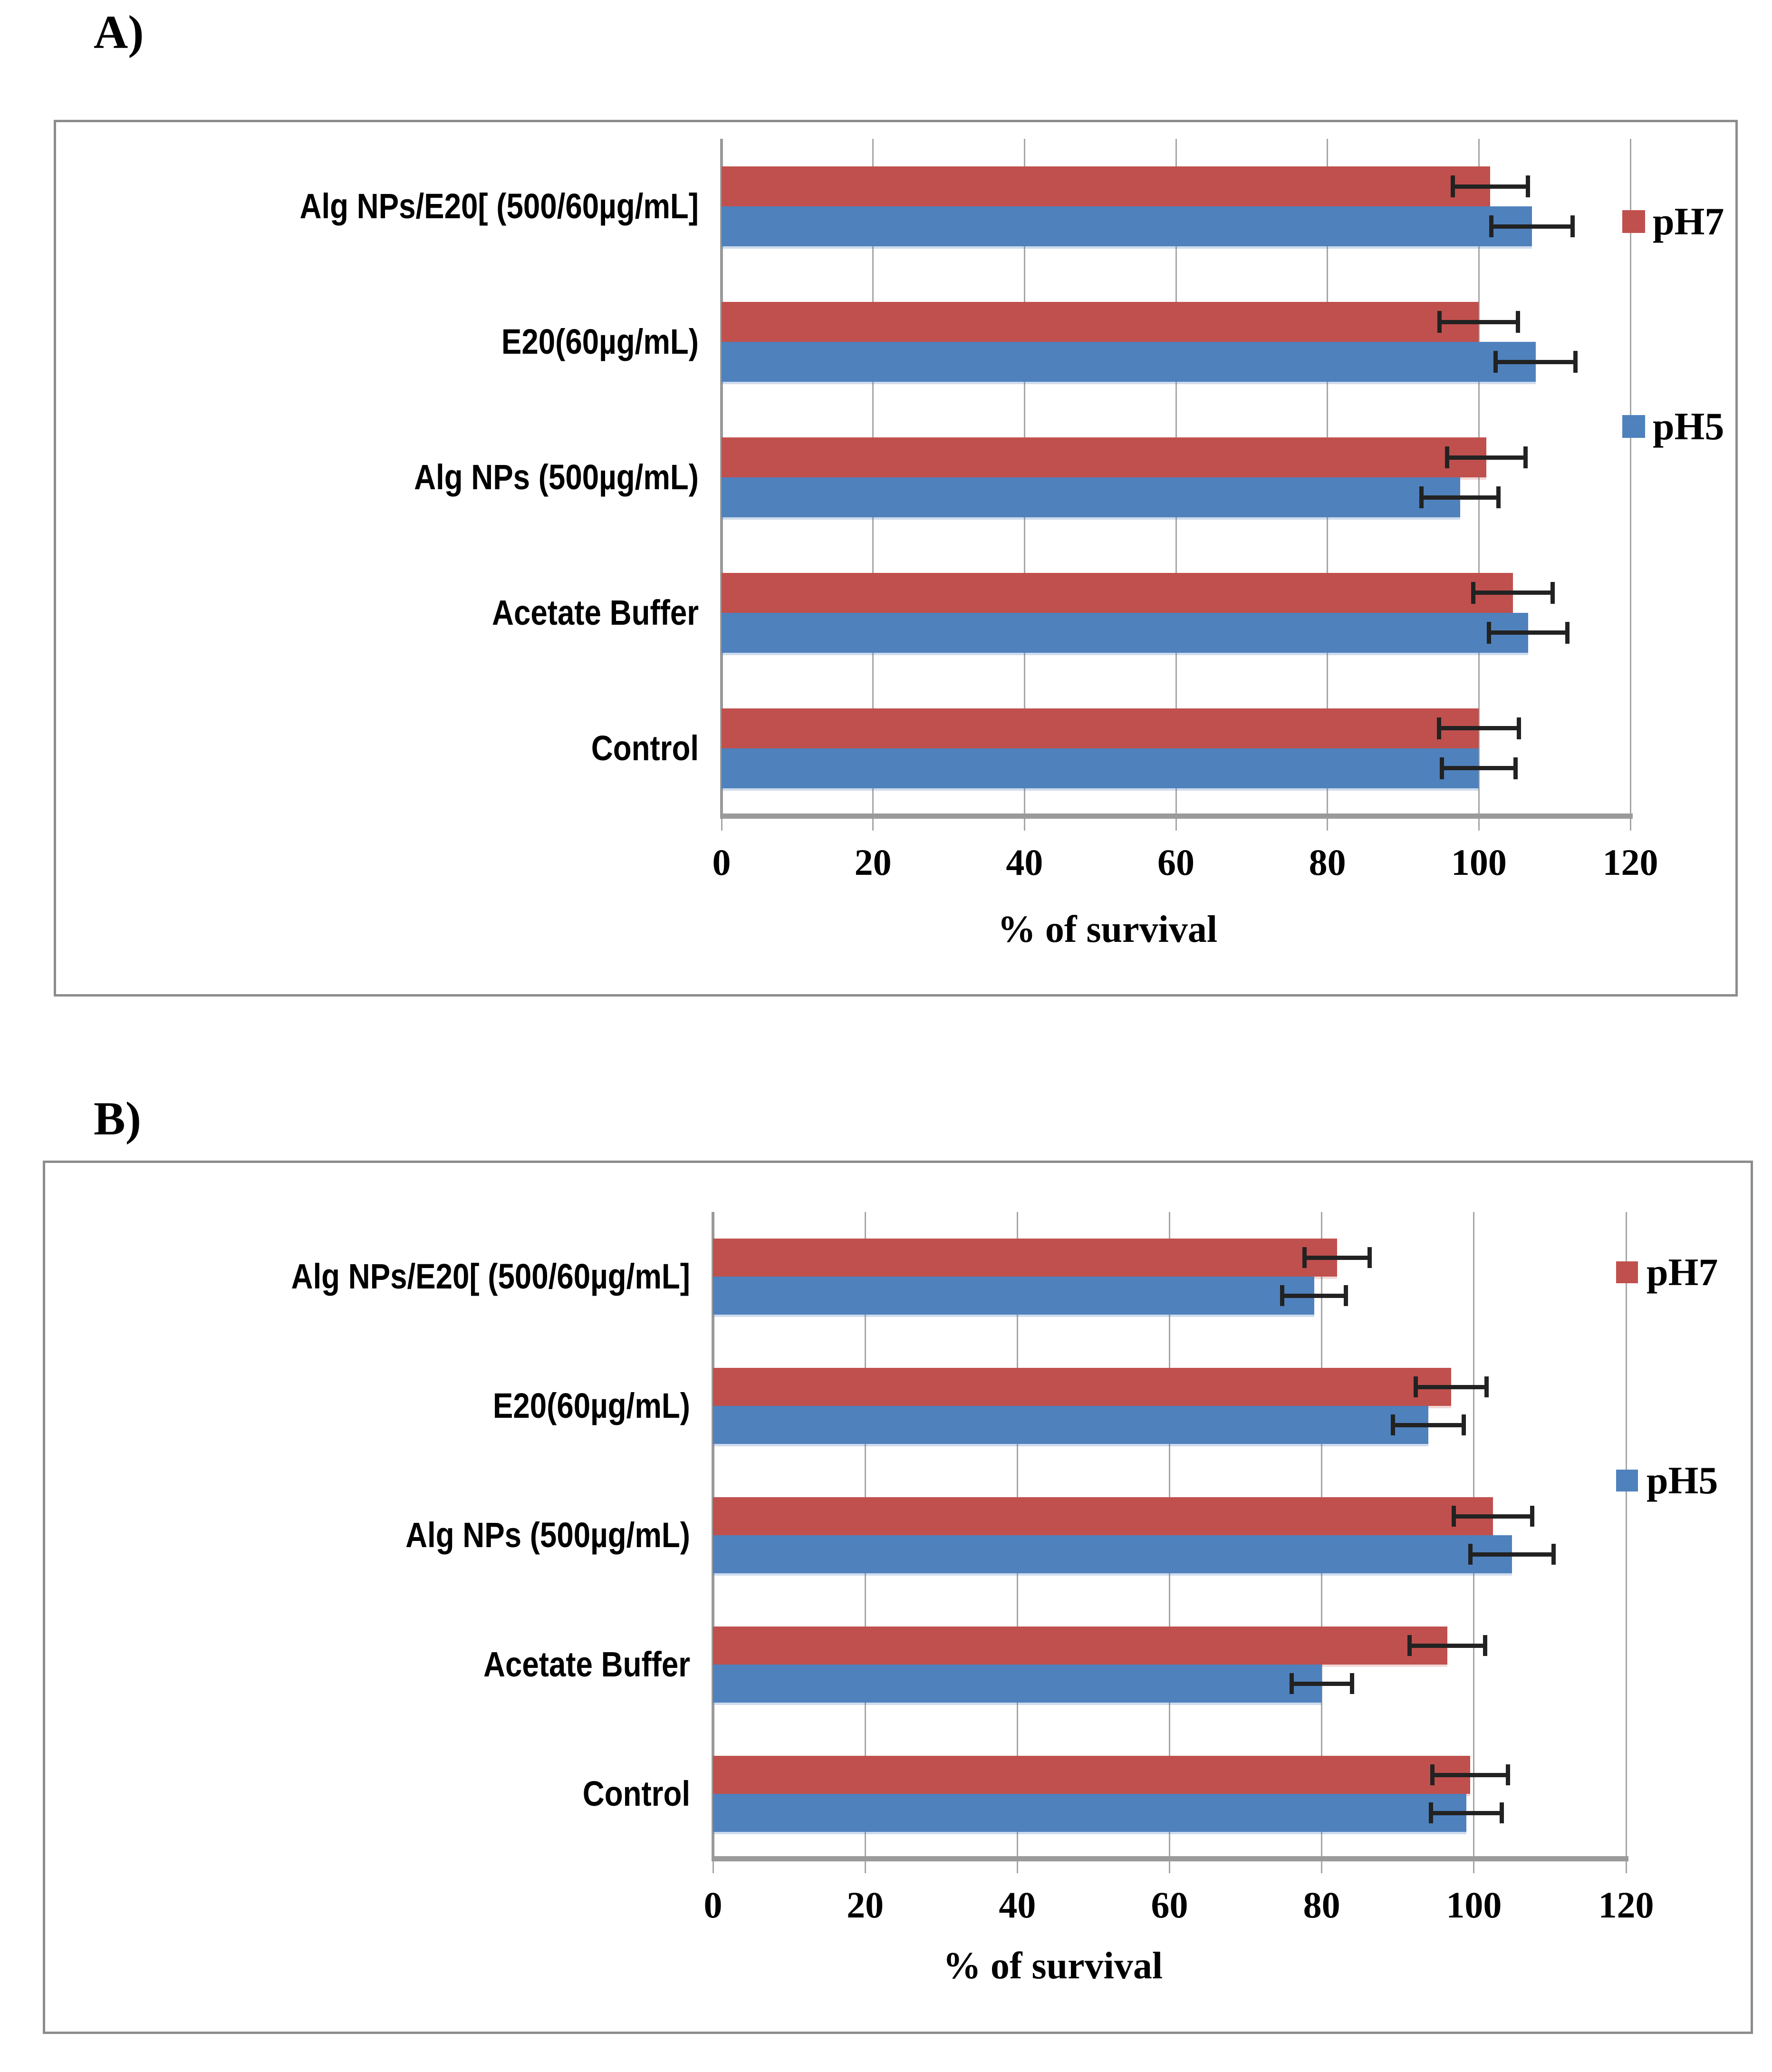 This screenshot has height=2072, width=1772. What do you see at coordinates (119, 32) in the screenshot?
I see `panel-a-label: A)` at bounding box center [119, 32].